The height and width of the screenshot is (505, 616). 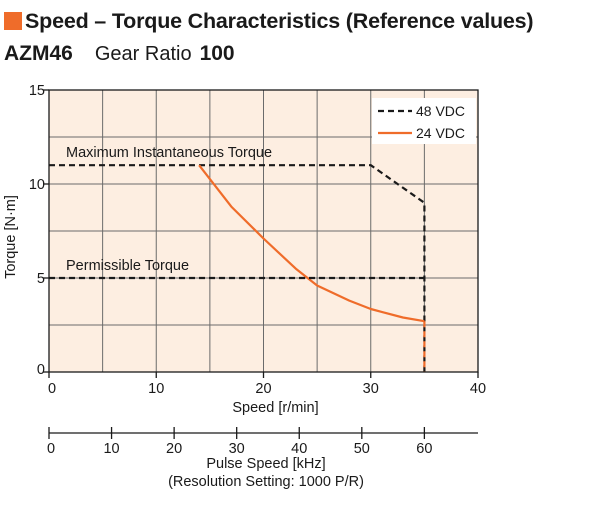 I want to click on pulse-tick-label: 0, so click(x=51, y=449).